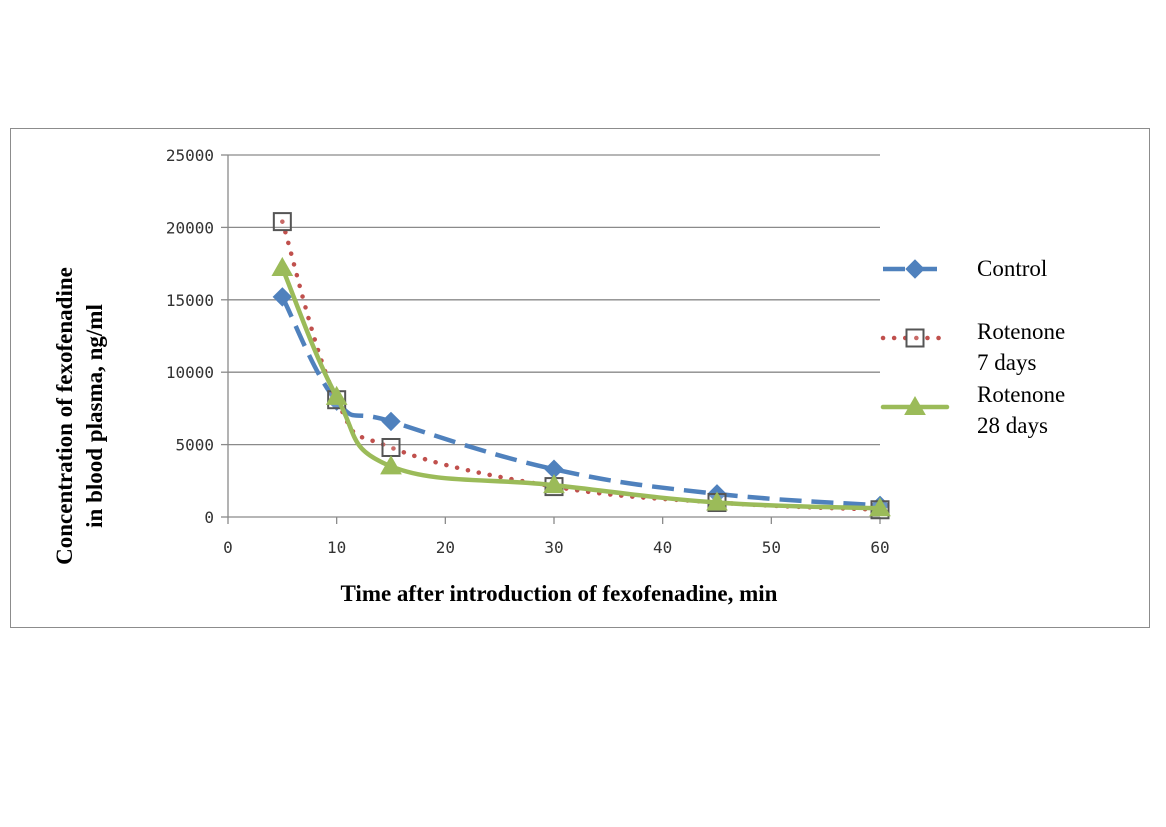 The width and height of the screenshot is (1166, 827). Describe the element at coordinates (771, 547) in the screenshot. I see `x-tick-label: 50` at that location.